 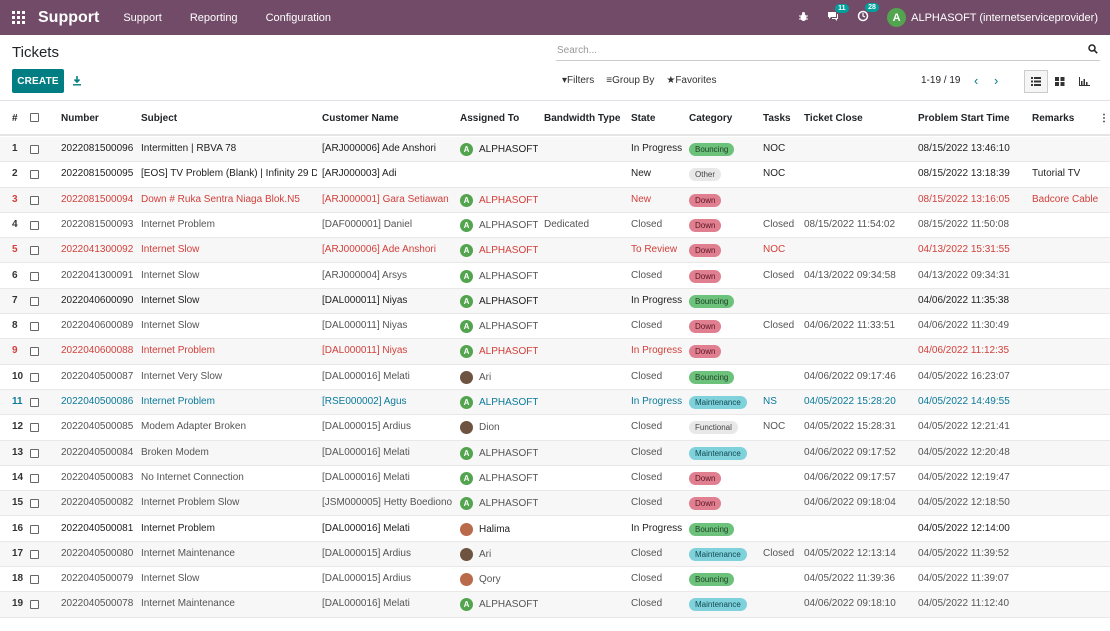 What do you see at coordinates (34, 117) in the screenshot?
I see `select-all-checkbox` at bounding box center [34, 117].